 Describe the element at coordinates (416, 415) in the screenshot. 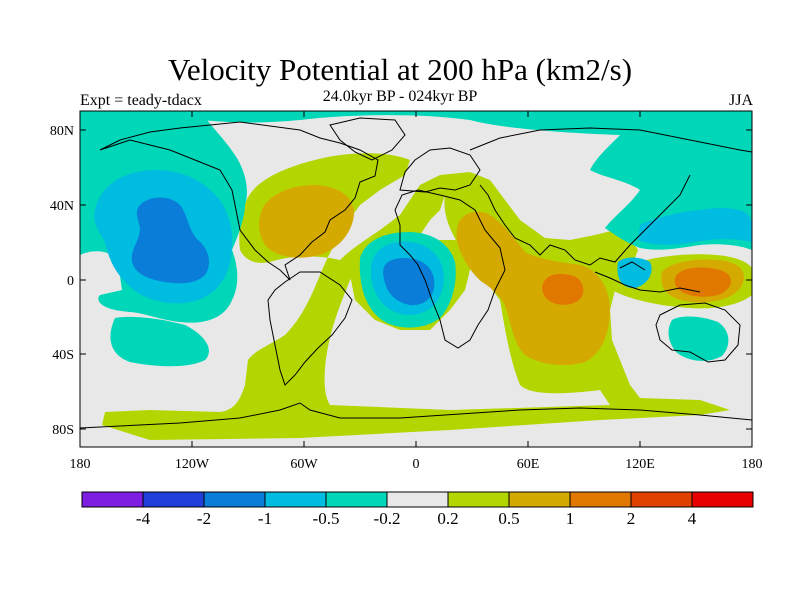

I see `coast-antarctica` at that location.